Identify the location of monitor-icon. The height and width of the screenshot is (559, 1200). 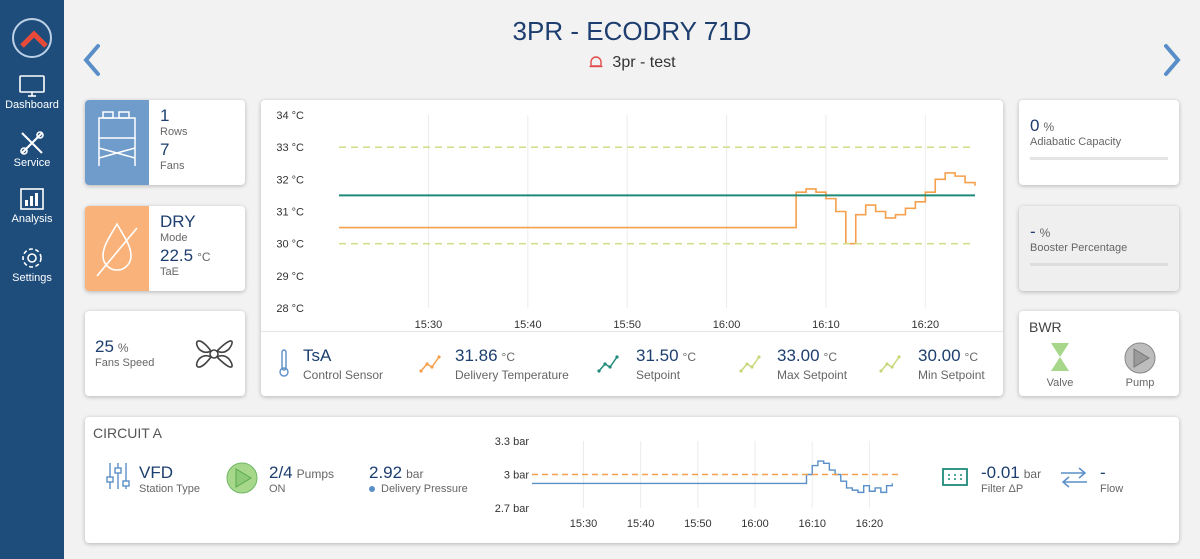
(32, 86).